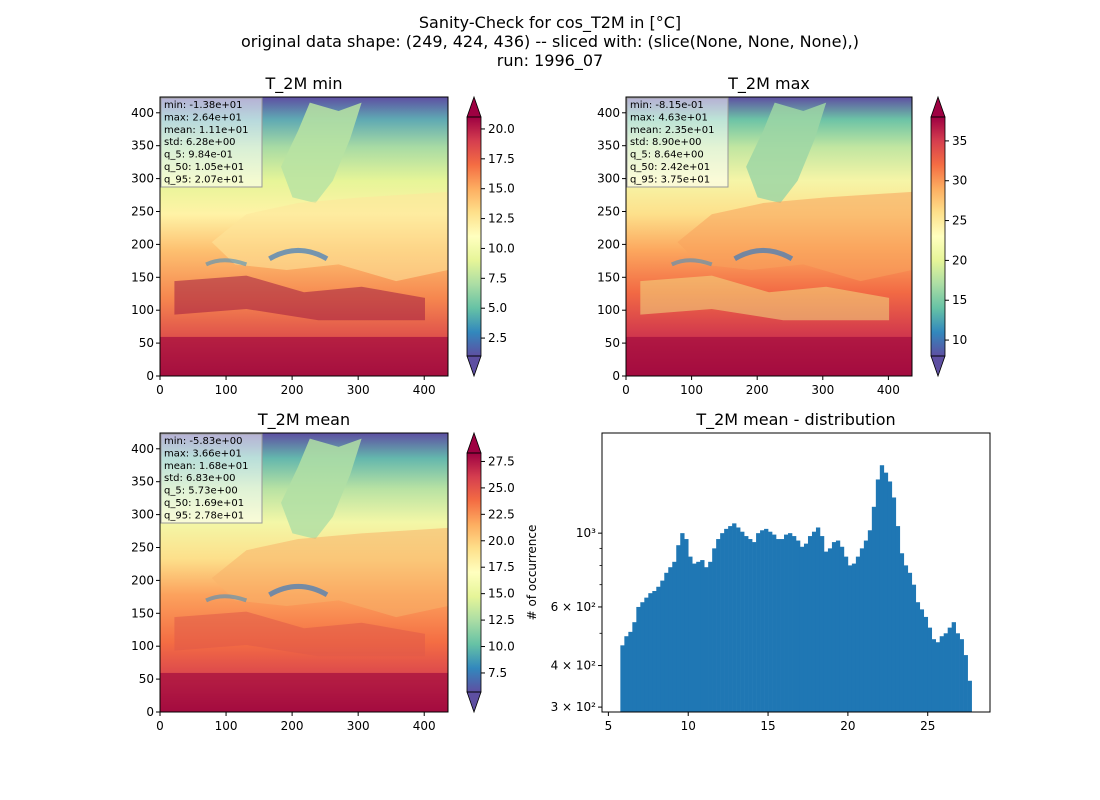  What do you see at coordinates (608, 113) in the screenshot?
I see `y-tick-label: 400` at bounding box center [608, 113].